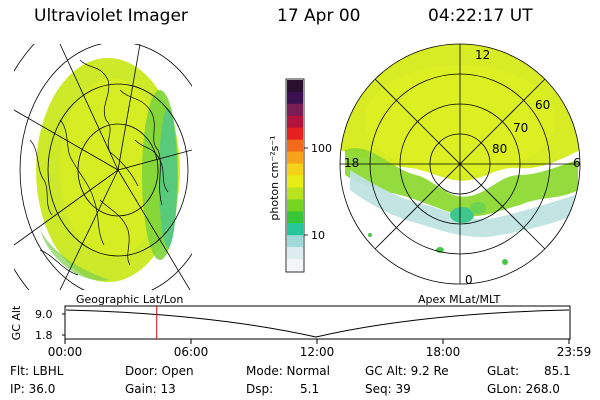 Image resolution: width=600 pixels, height=400 pixels. Describe the element at coordinates (482, 55) in the screenshot. I see `mlt-label-12: 12` at that location.